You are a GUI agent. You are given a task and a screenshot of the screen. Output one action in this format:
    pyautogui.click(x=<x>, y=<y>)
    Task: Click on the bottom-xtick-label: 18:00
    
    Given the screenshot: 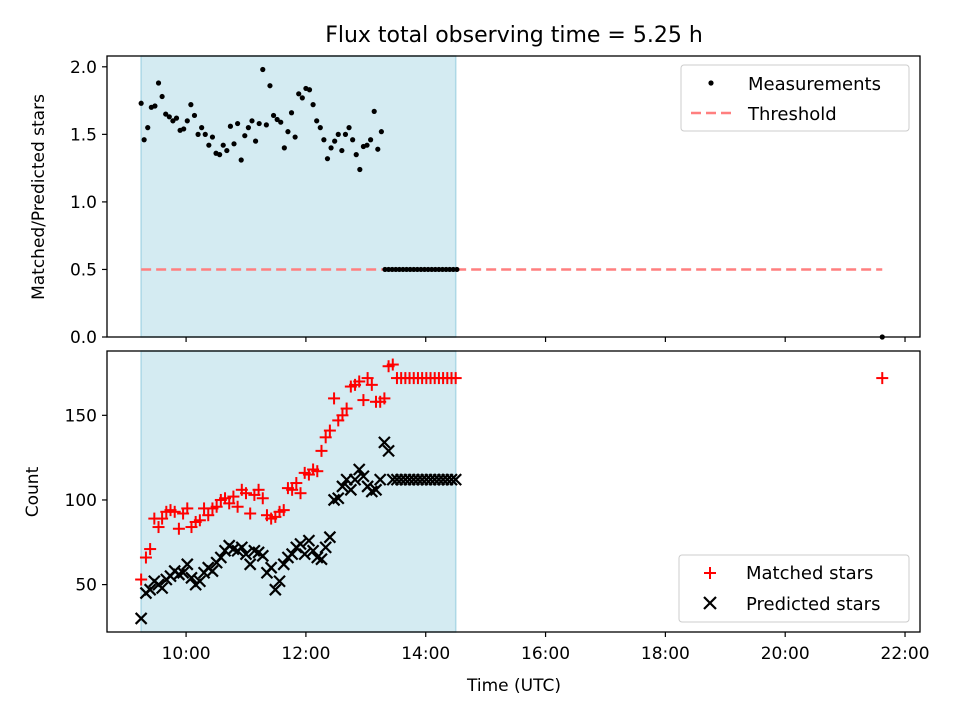 What is the action you would take?
    pyautogui.click(x=665, y=654)
    